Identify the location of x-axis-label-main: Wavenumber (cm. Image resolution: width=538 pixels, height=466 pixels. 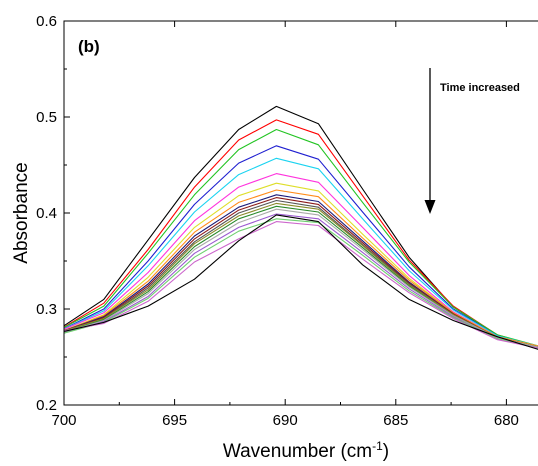
(297, 451).